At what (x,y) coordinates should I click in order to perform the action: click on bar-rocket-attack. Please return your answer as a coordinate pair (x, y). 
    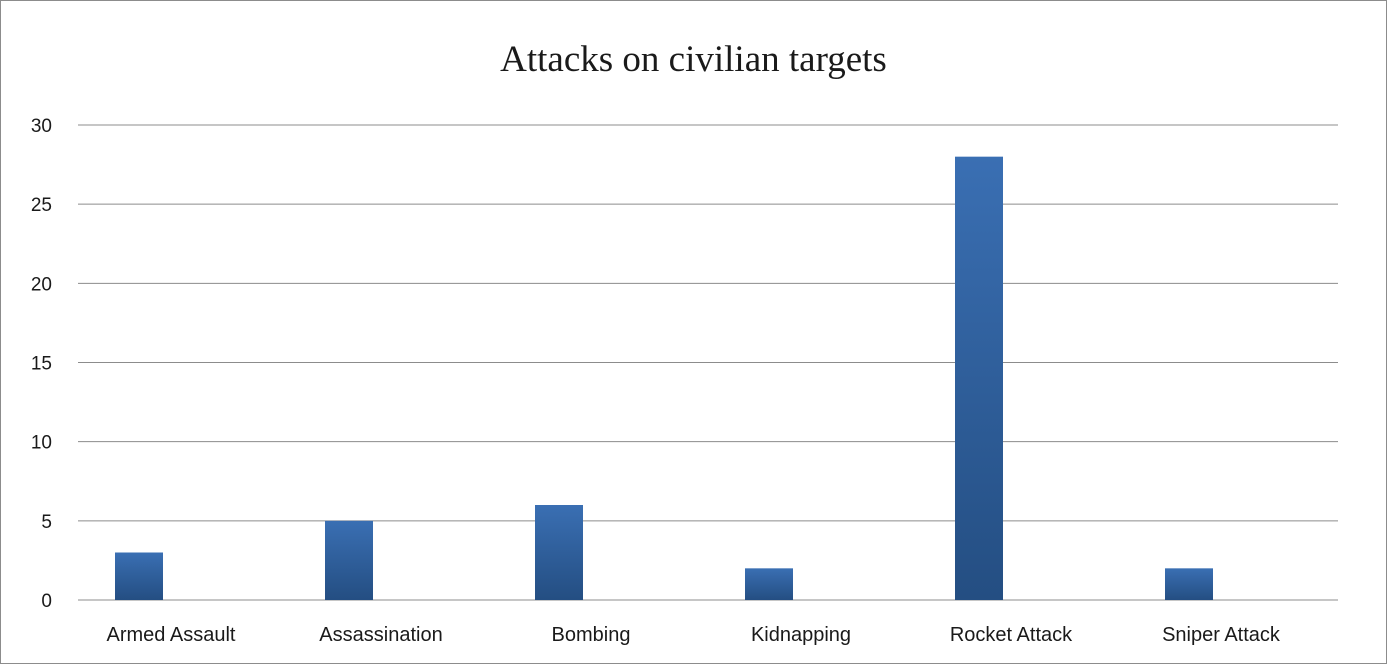
    Looking at the image, I should click on (979, 378).